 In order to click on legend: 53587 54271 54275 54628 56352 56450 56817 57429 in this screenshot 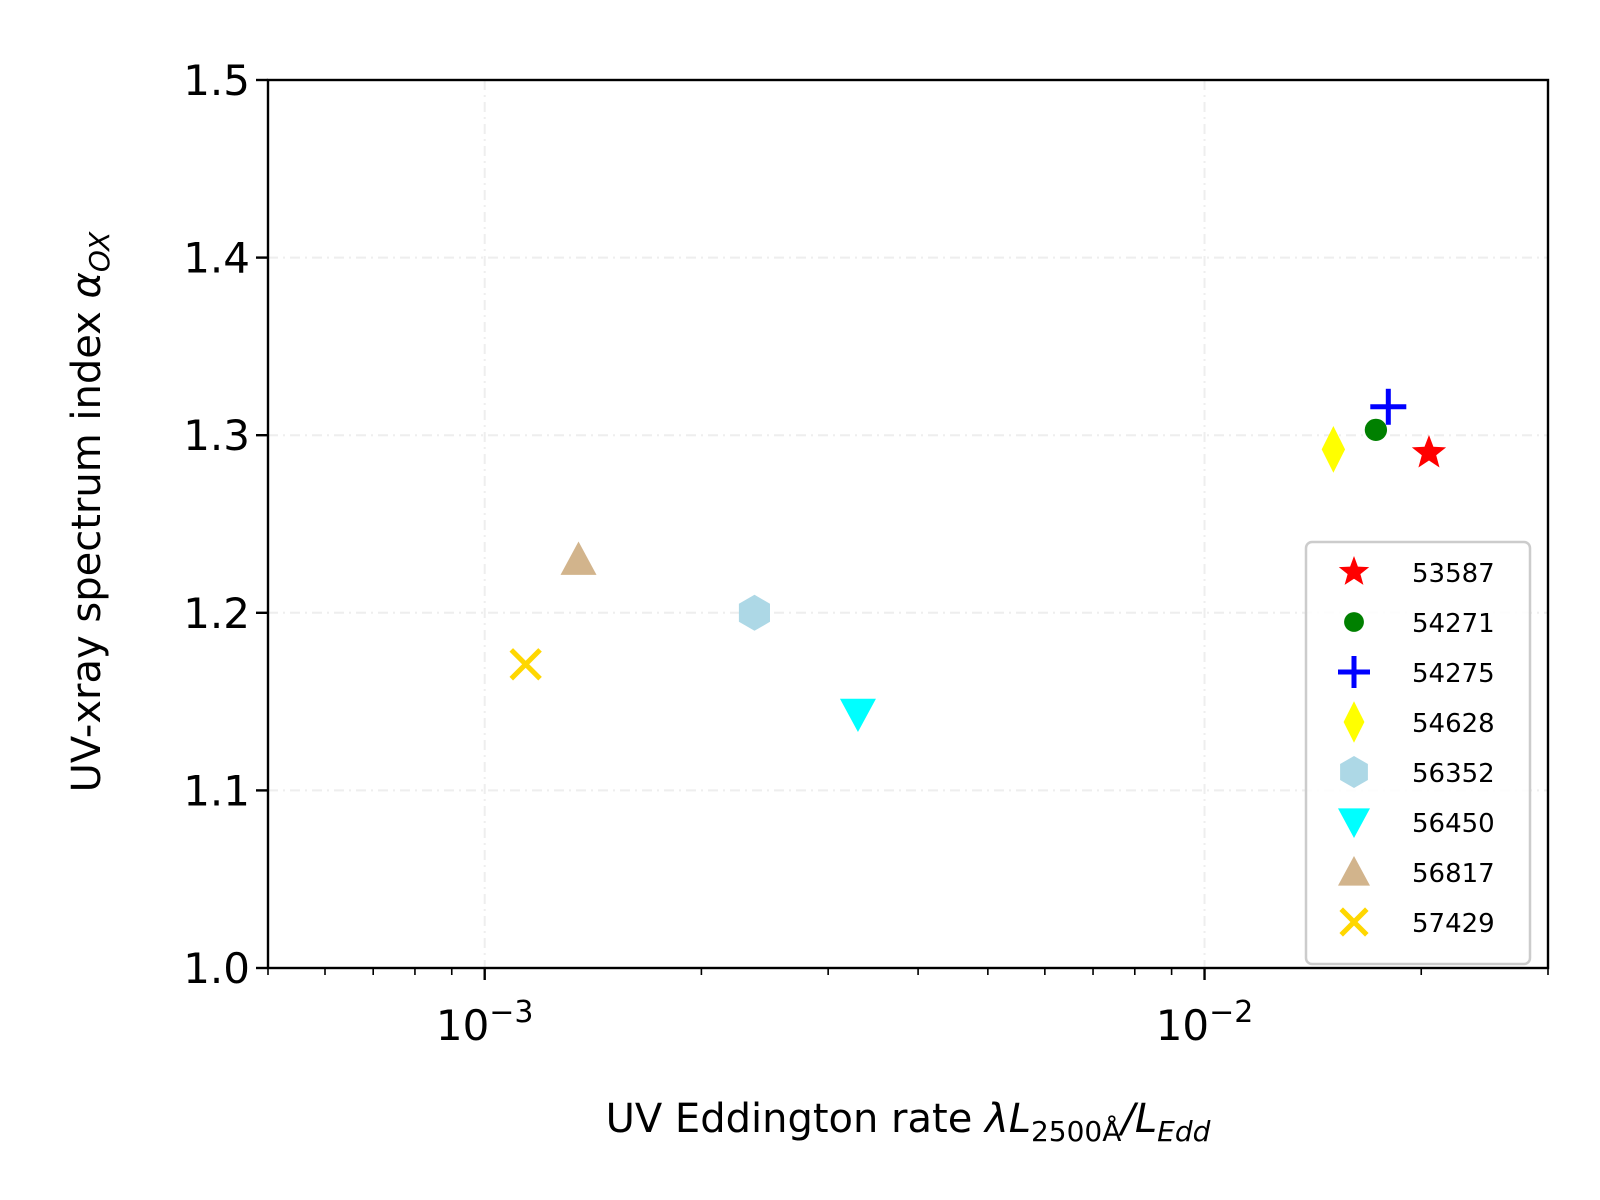, I will do `click(1418, 753)`.